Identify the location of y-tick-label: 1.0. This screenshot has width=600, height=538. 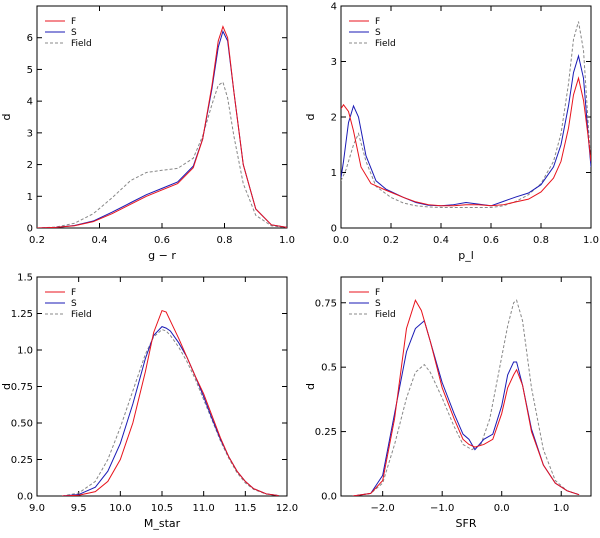
(25, 351).